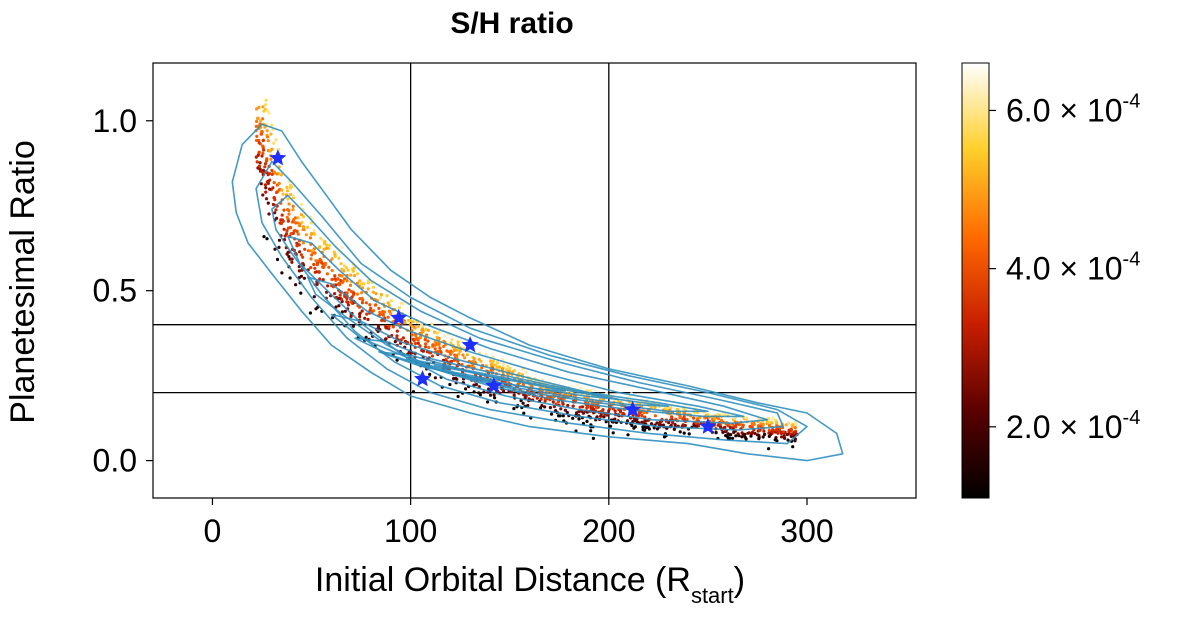 This screenshot has width=1200, height=619. What do you see at coordinates (975, 280) in the screenshot?
I see `colorbar` at bounding box center [975, 280].